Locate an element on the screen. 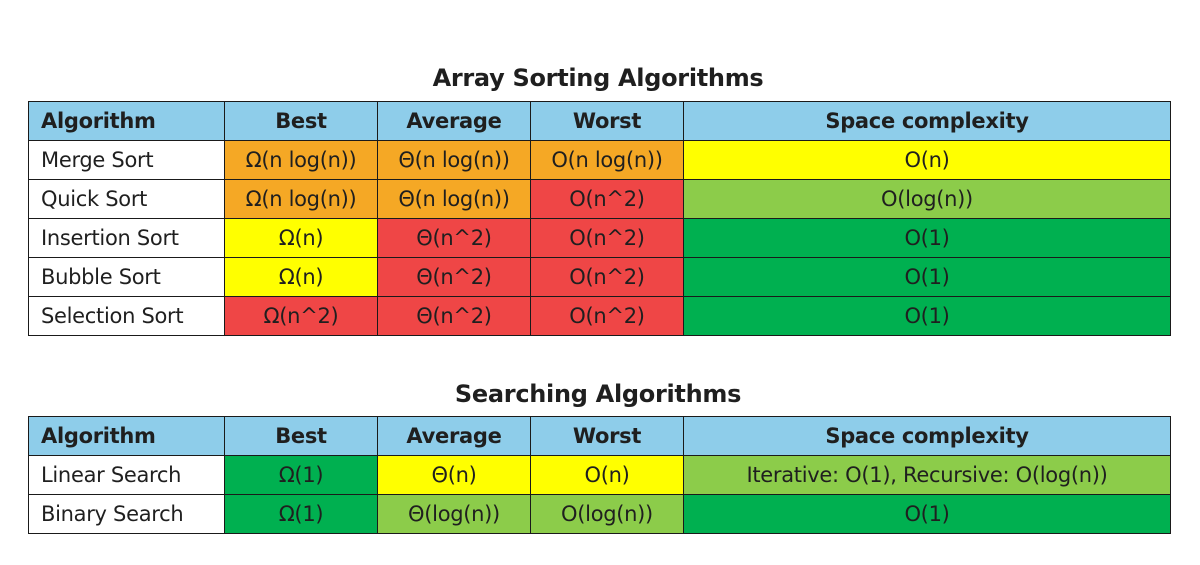  table-row: Bubble Sort Ω(n) Θ(n^2) O(n^2) O(1) is located at coordinates (599, 277).